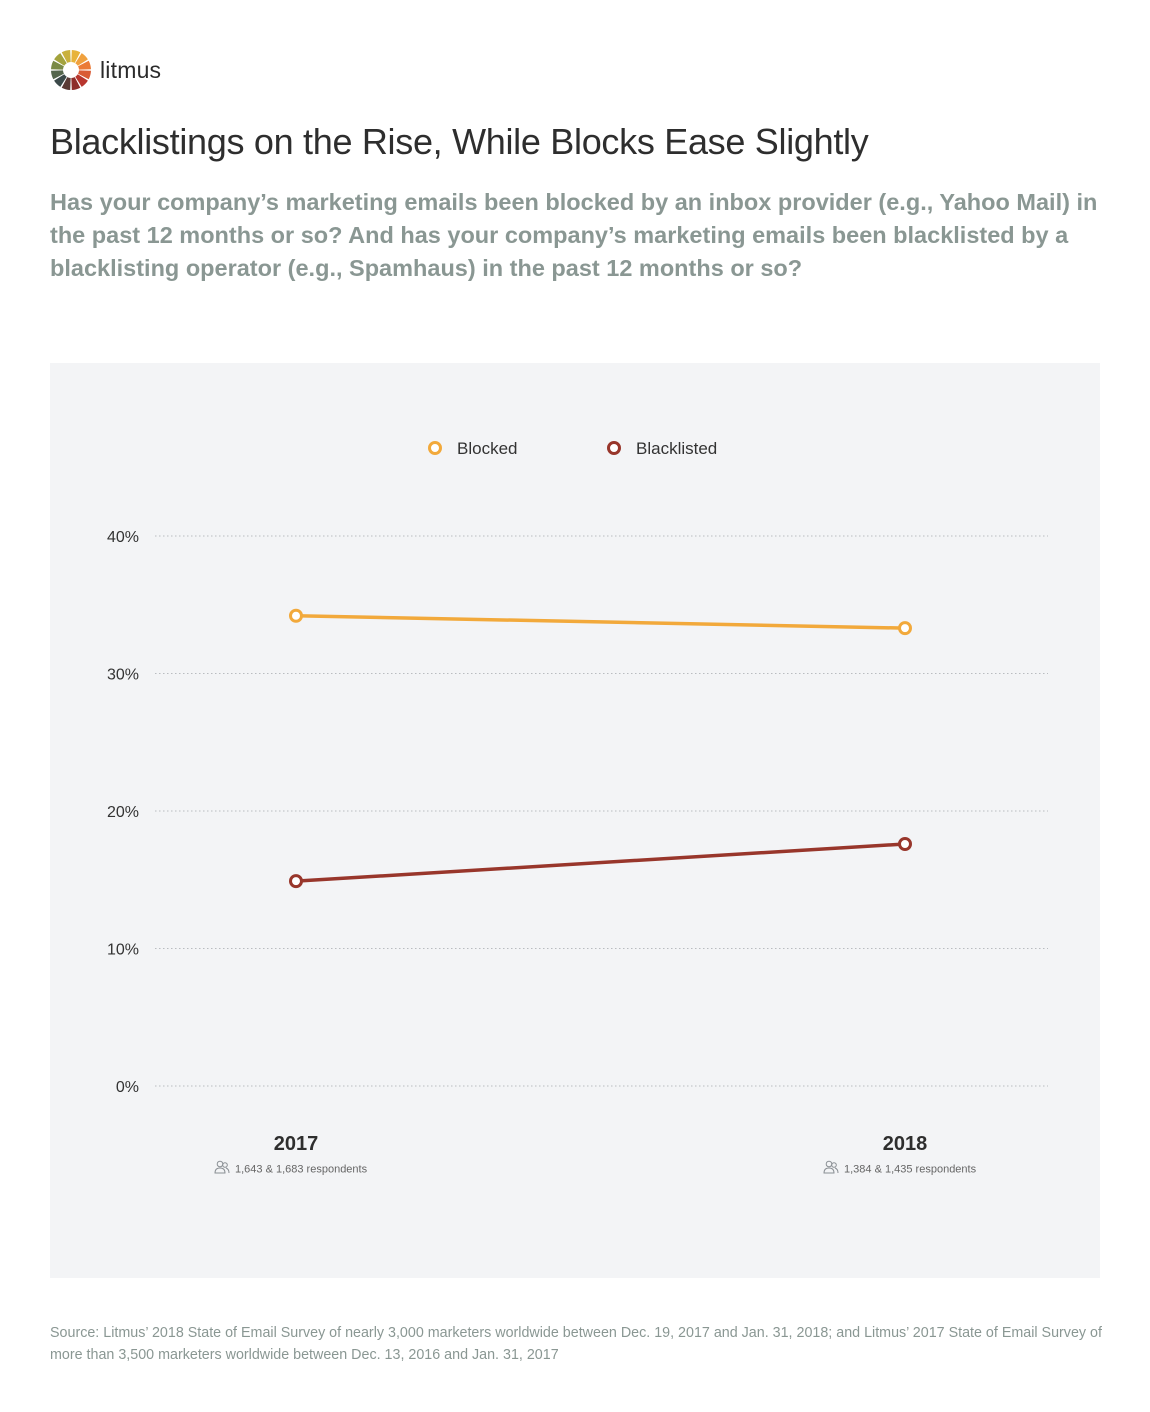 The width and height of the screenshot is (1150, 1412). I want to click on respondents-label: 1,643 & 1,683 respondents, so click(301, 1170).